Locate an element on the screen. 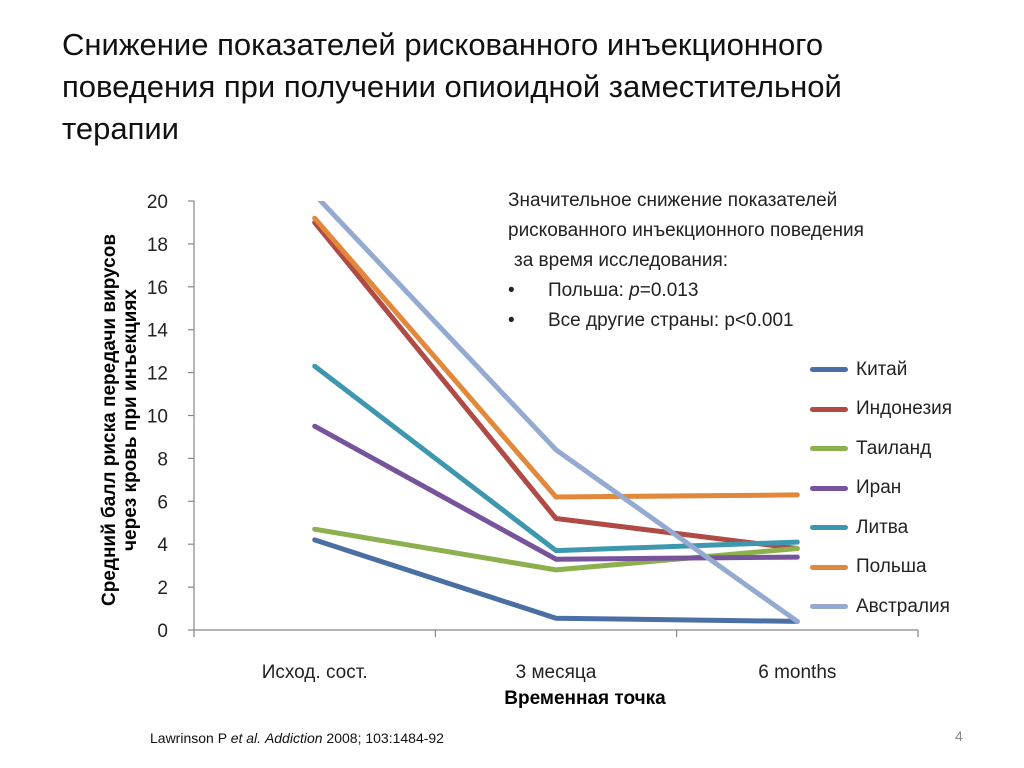  legend-item: Таиланд is located at coordinates (881, 449).